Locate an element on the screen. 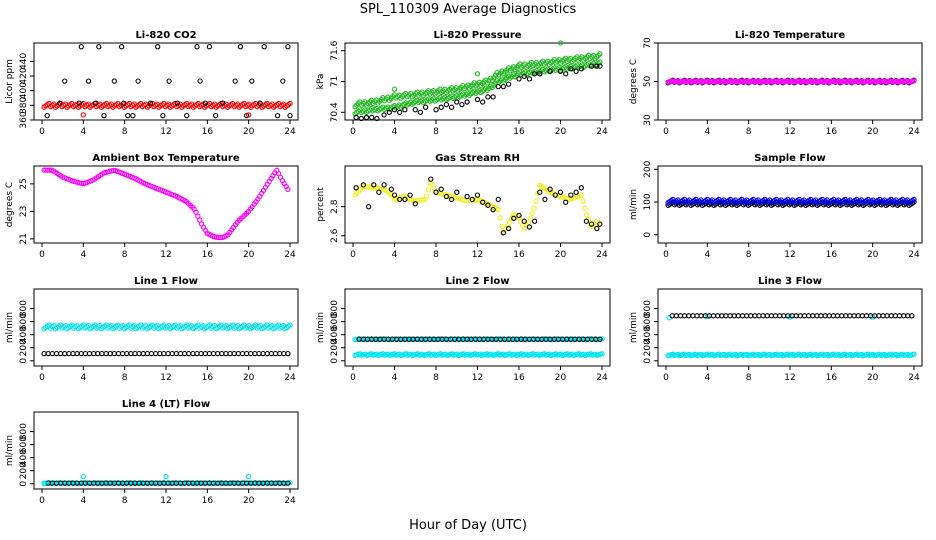 Image resolution: width=936 pixels, height=540 pixels. y-tick-label: 21 is located at coordinates (24, 238).